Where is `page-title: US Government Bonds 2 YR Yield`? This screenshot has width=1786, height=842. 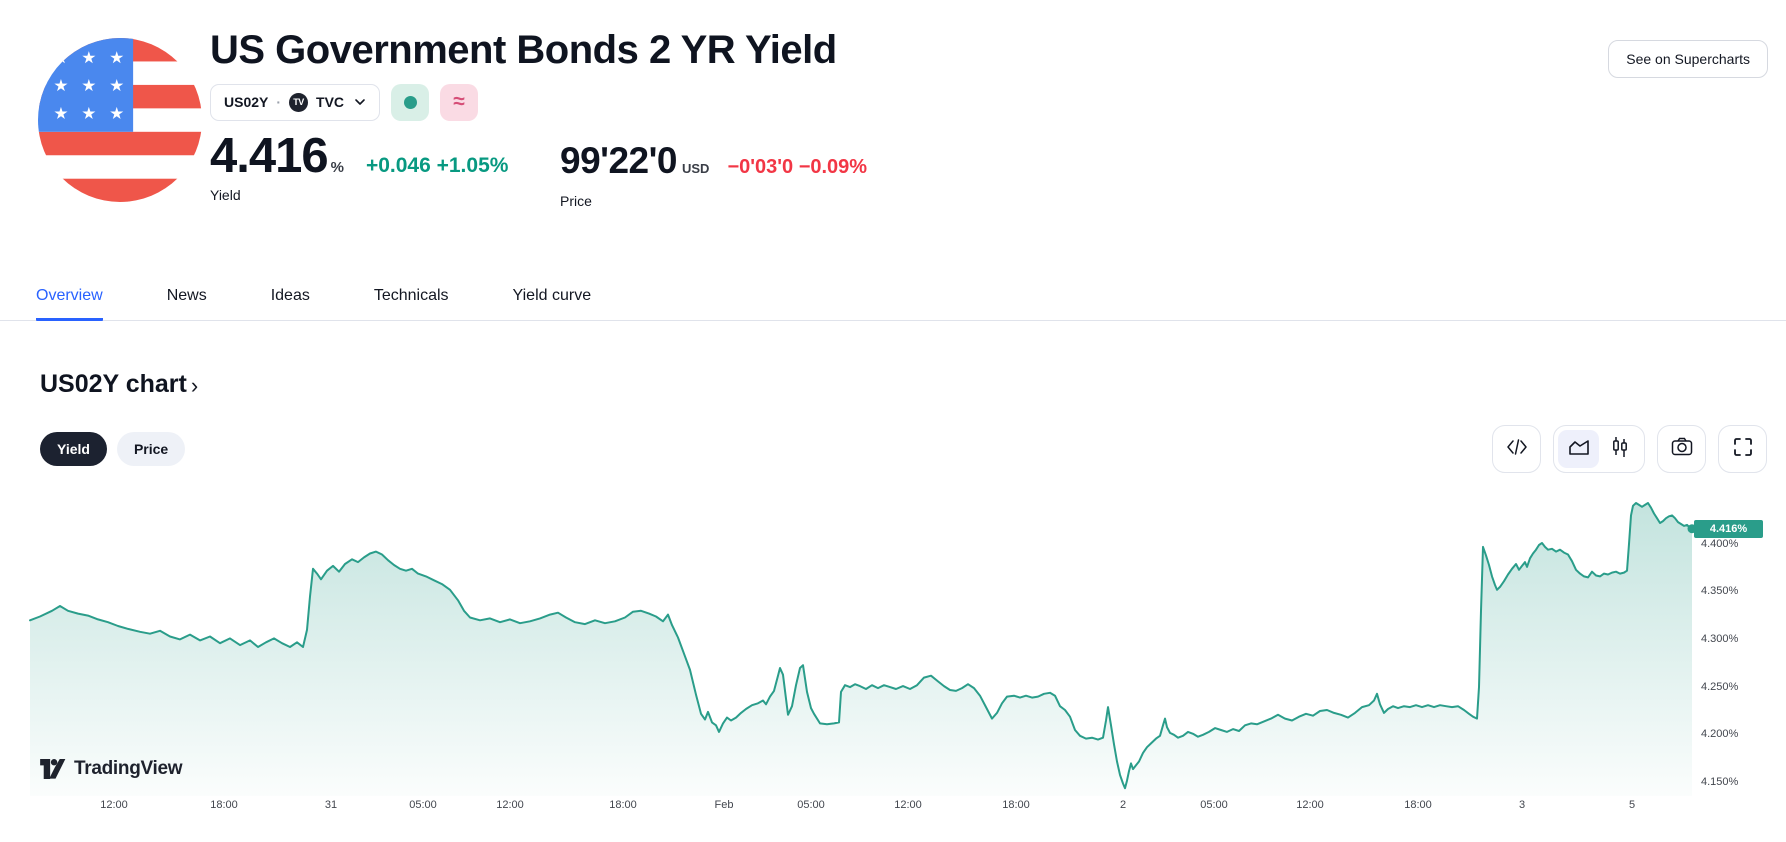 page-title: US Government Bonds 2 YR Yield is located at coordinates (523, 50).